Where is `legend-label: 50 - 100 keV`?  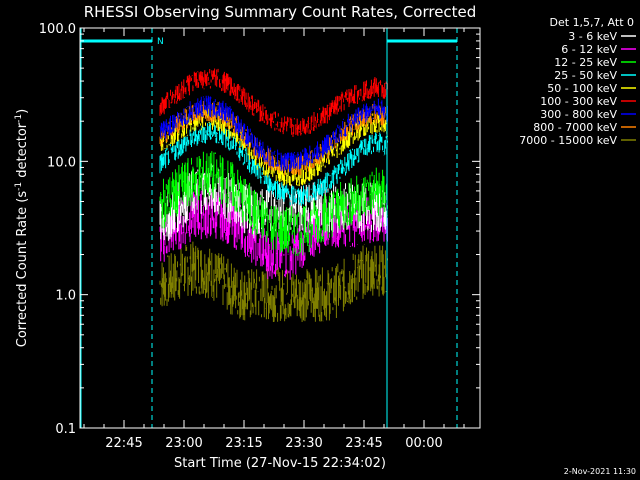
legend-label: 50 - 100 keV is located at coordinates (582, 88).